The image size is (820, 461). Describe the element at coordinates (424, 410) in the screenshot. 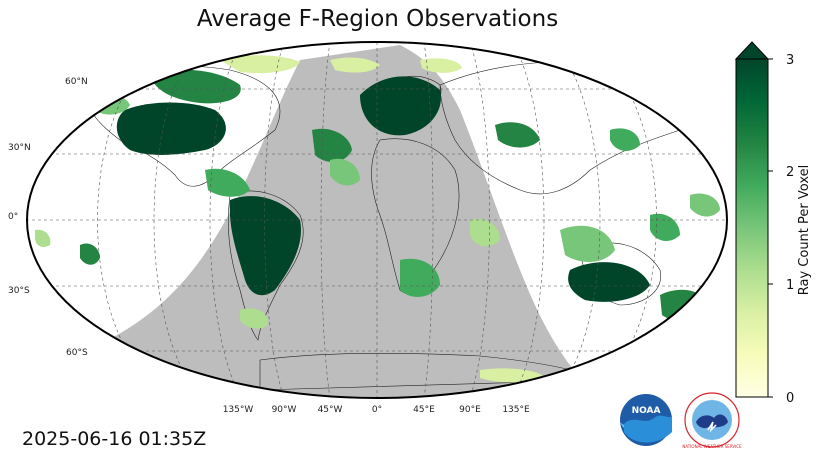

I see `lon-label-45e: 45°E` at that location.